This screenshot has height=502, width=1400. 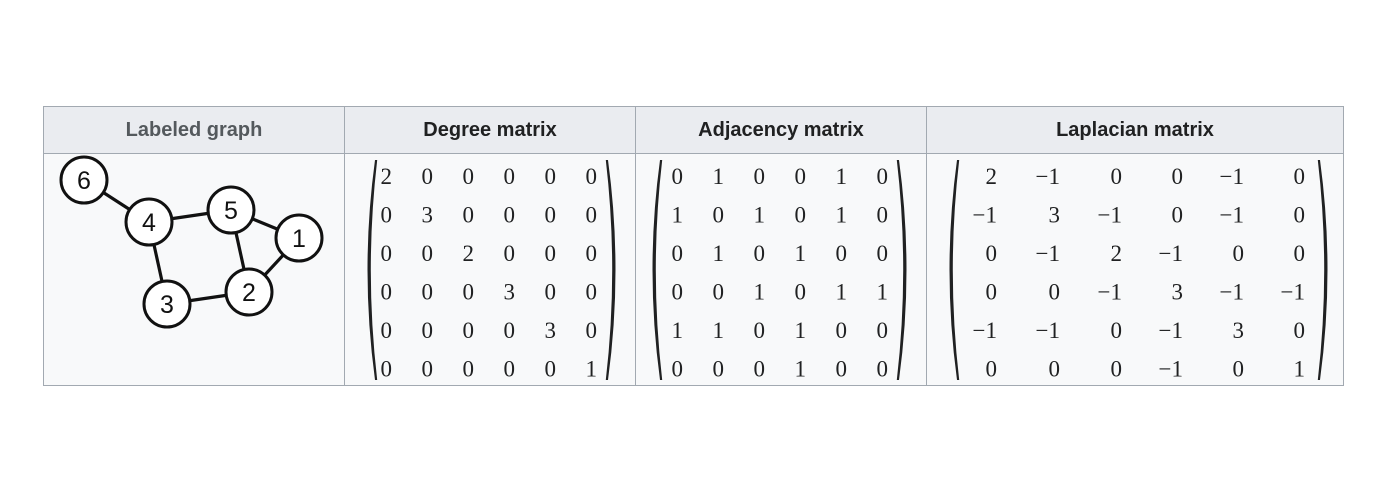 I want to click on header-labeled-graph: Labeled graph, so click(x=194, y=130).